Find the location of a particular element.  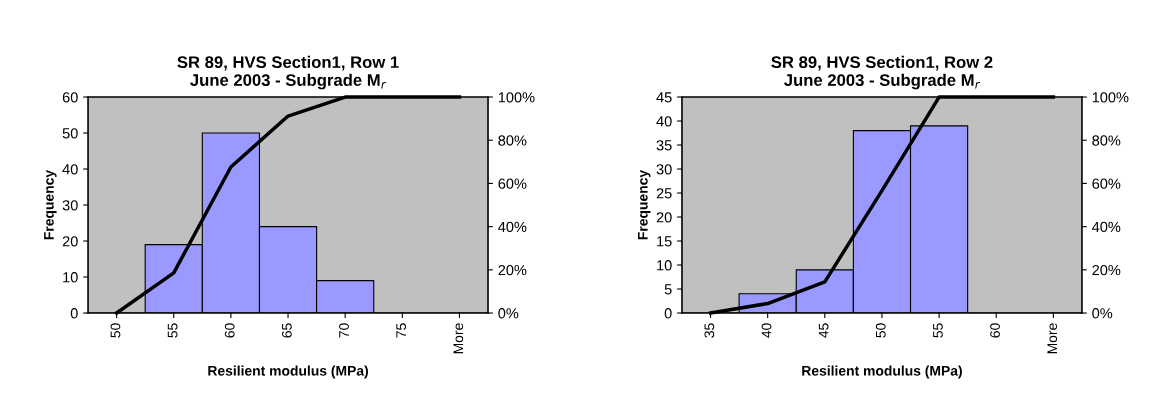

y-tick-label: 60 is located at coordinates (70, 97).